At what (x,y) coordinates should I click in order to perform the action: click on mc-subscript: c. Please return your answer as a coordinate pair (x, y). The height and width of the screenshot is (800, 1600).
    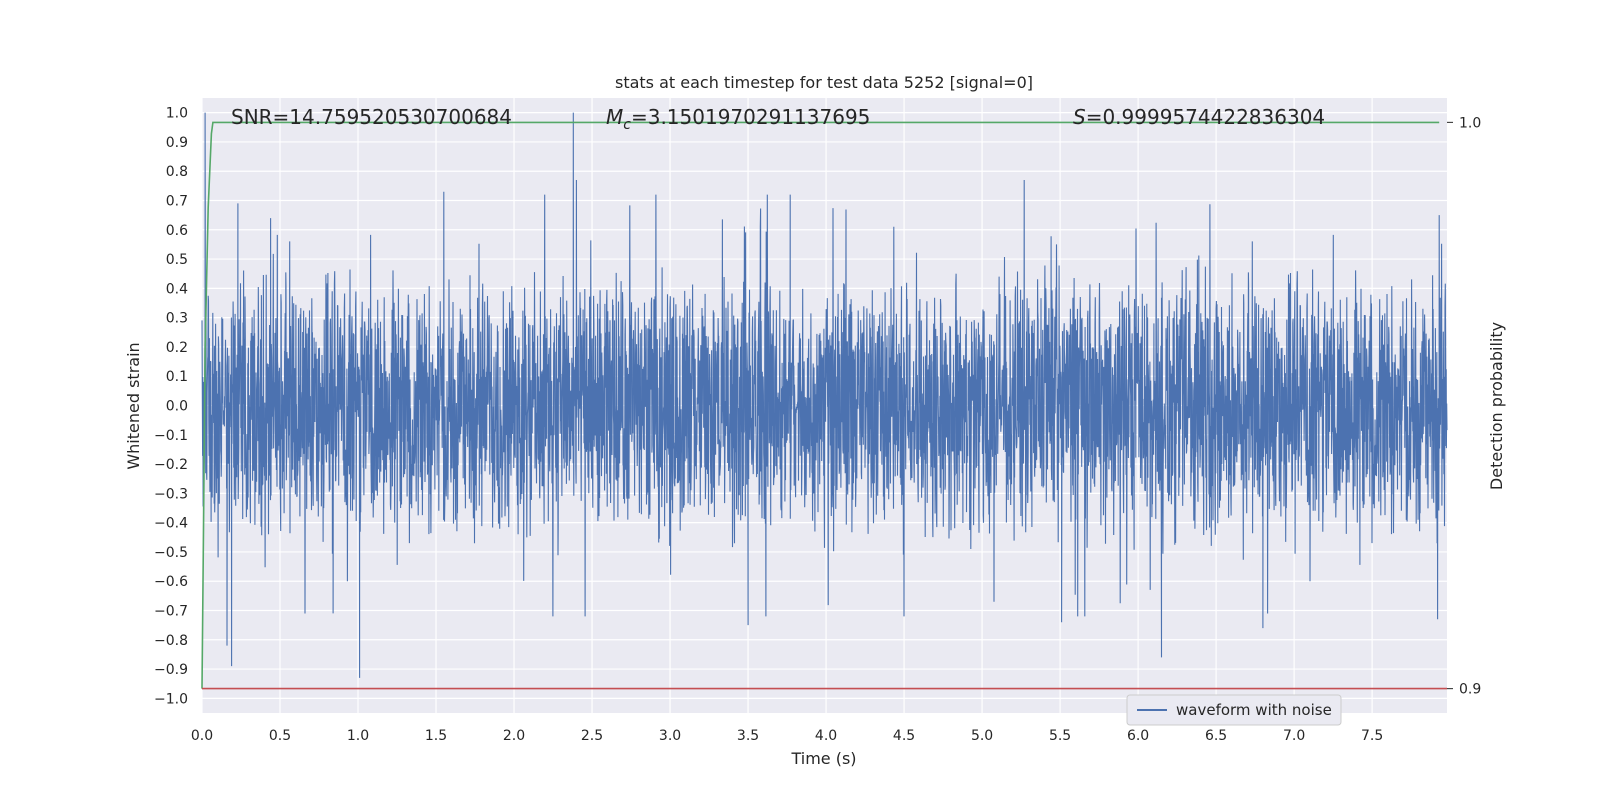
    Looking at the image, I should click on (627, 125).